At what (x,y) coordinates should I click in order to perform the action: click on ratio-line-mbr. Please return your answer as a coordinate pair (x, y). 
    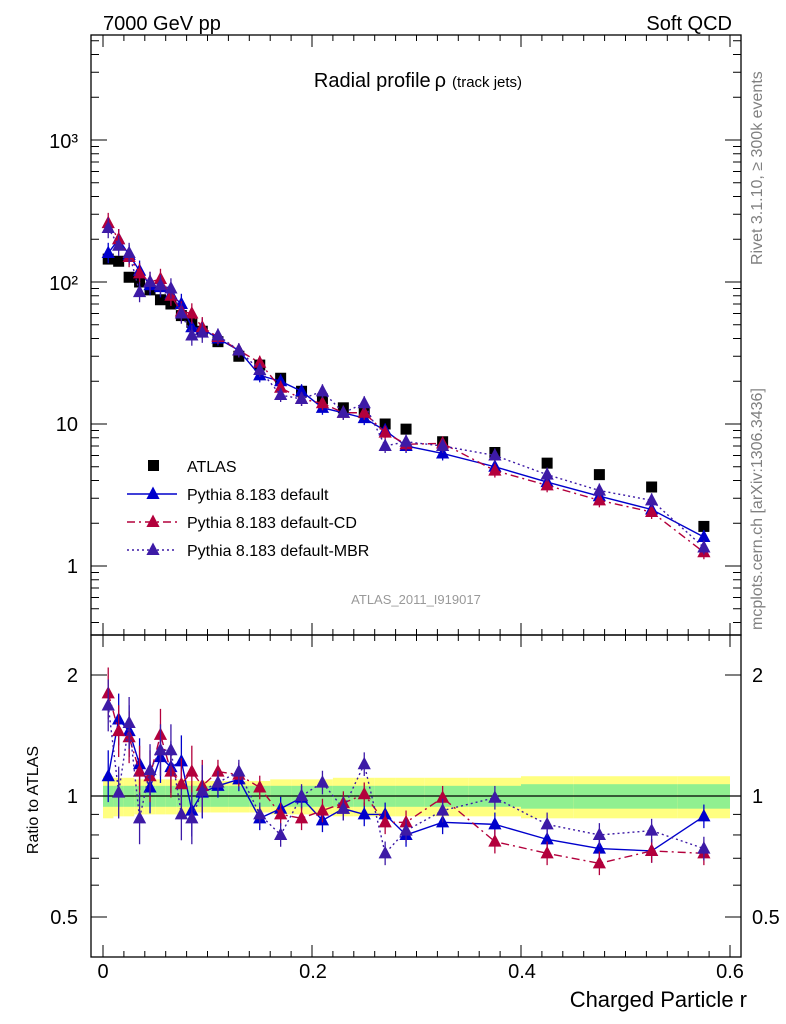
    Looking at the image, I should click on (406, 780).